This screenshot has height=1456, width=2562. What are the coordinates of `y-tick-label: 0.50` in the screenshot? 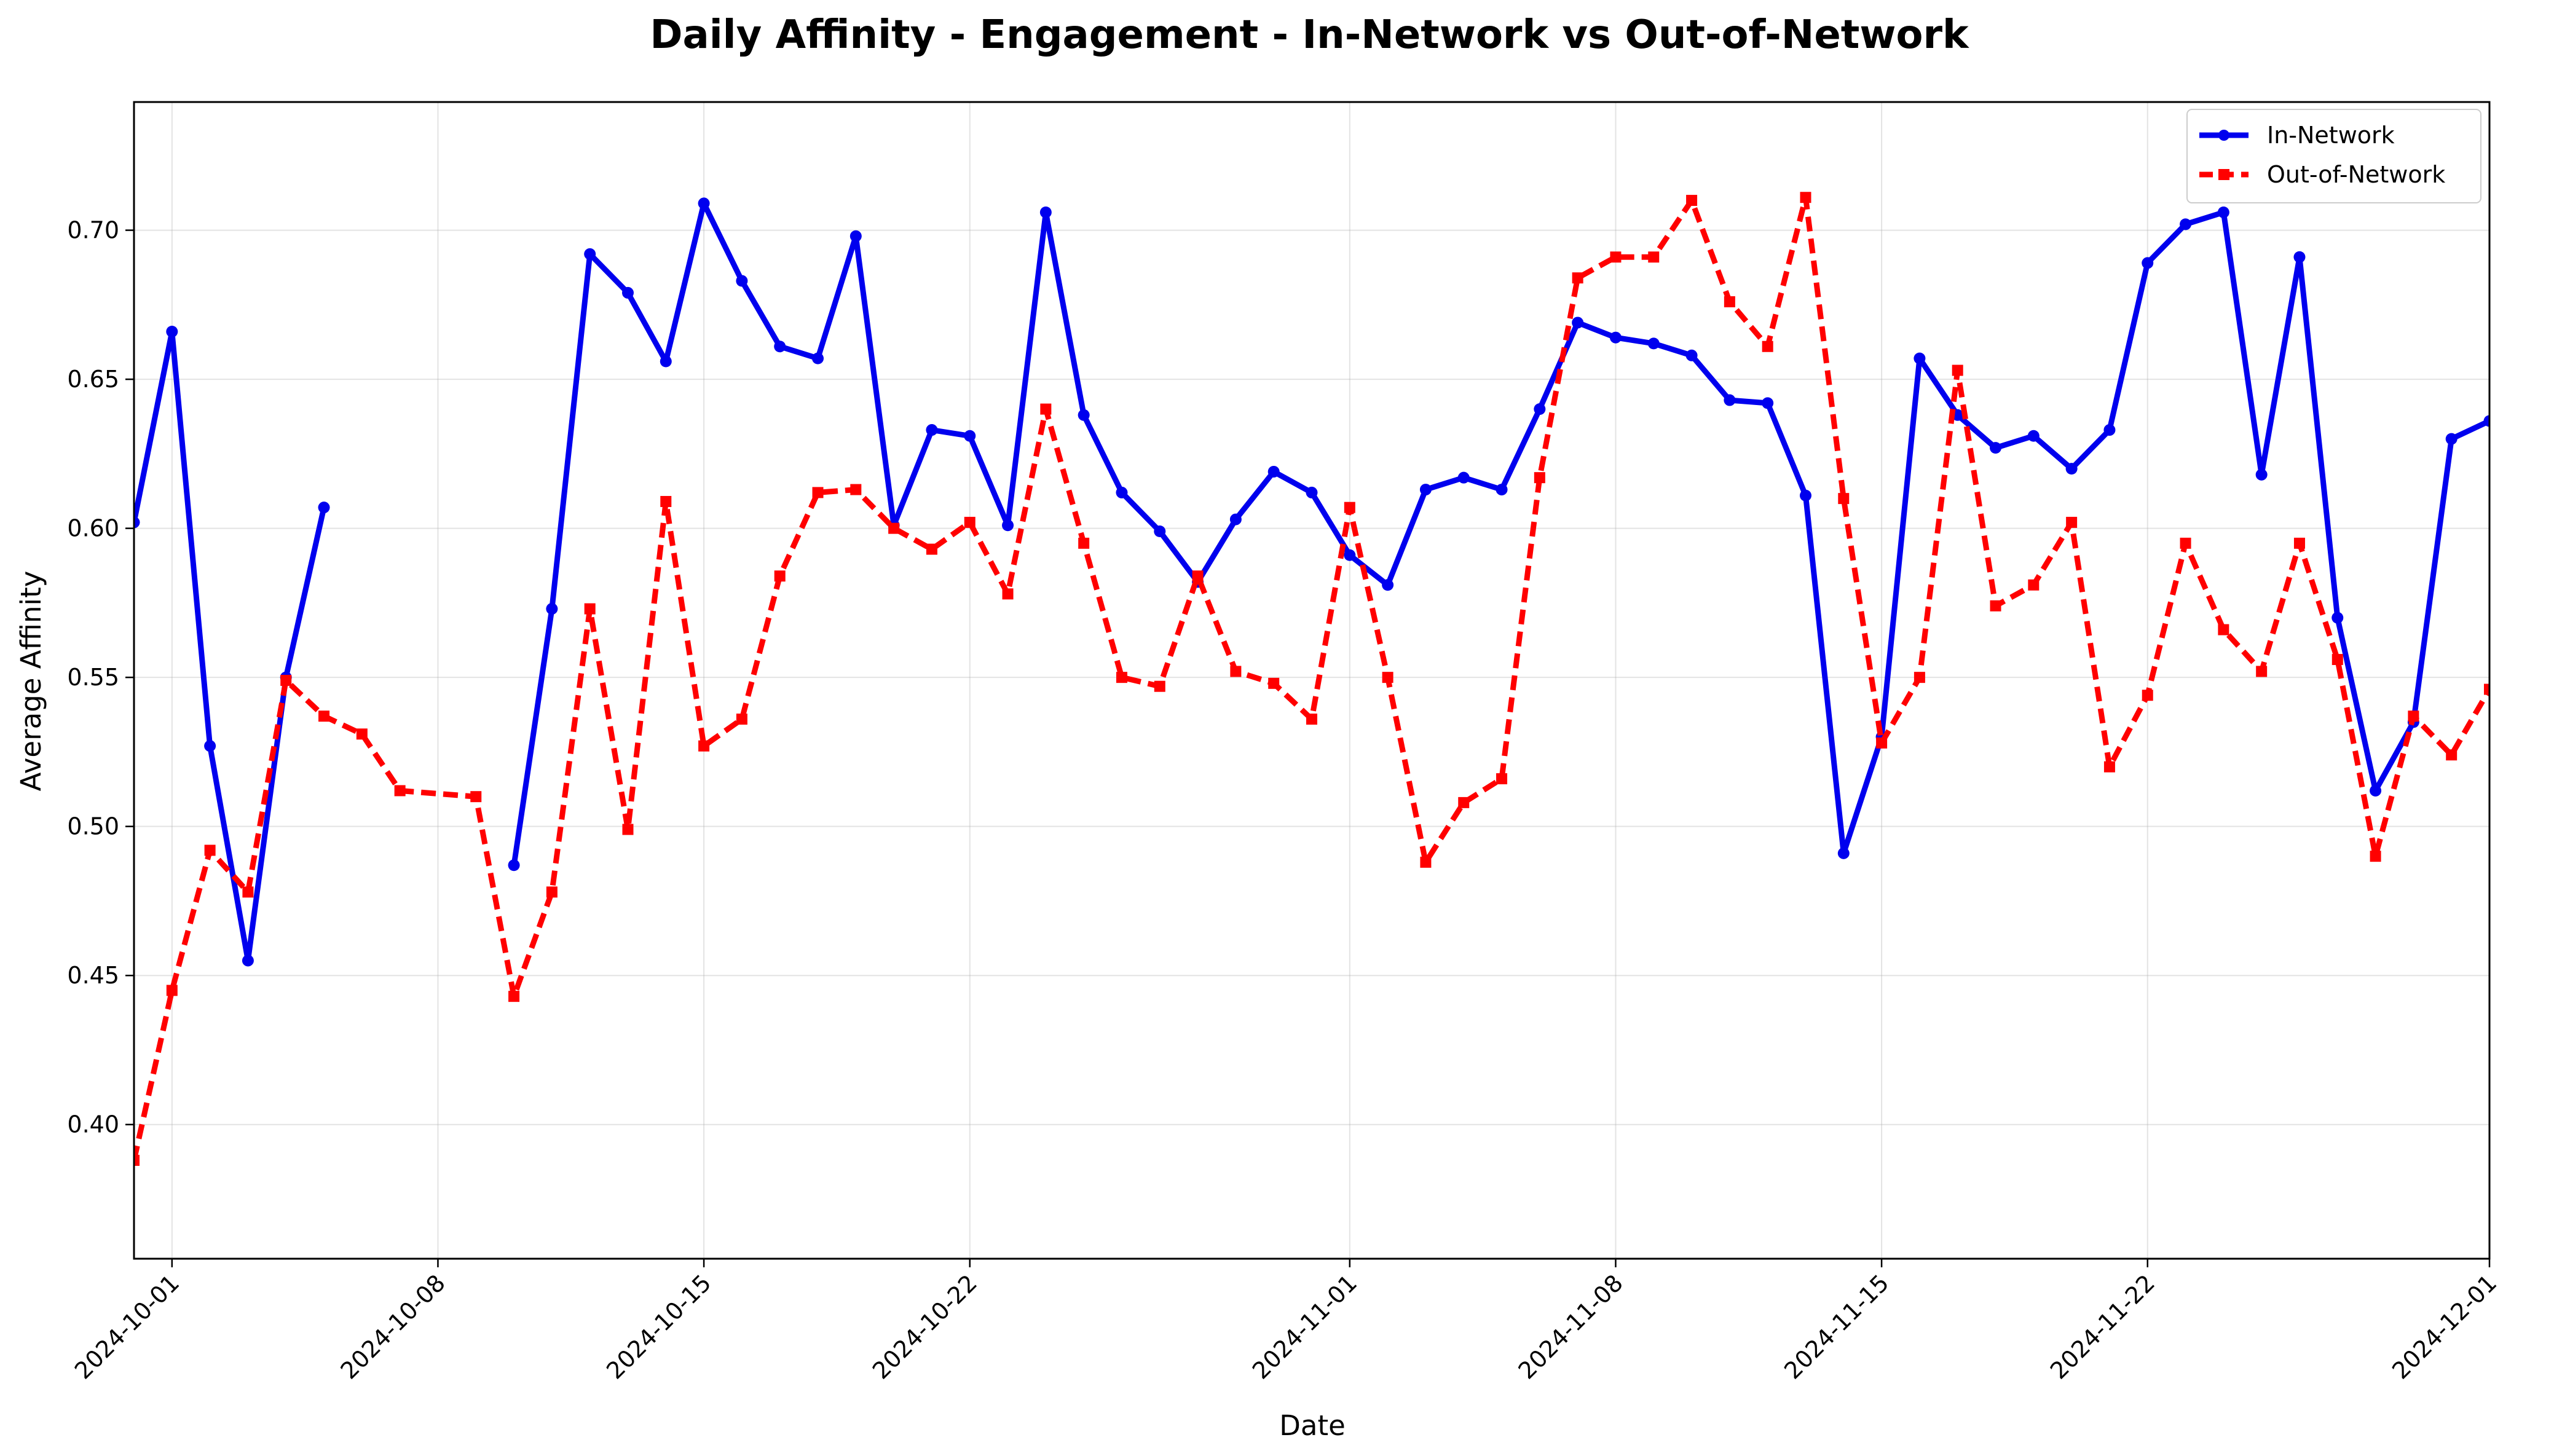 It's located at (93, 826).